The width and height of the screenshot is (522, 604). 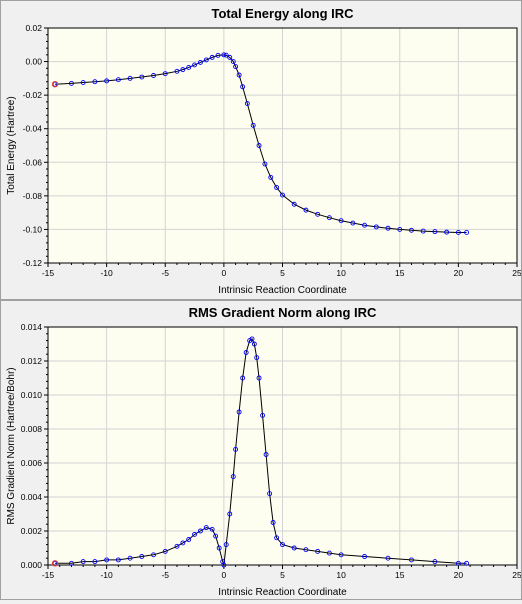 I want to click on y-axis-label: Total Energy (Hartree), so click(x=11, y=145).